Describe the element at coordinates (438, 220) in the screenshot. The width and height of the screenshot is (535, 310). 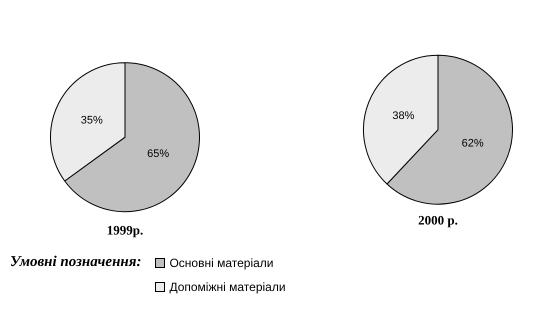
I see `text: 2000 р.` at that location.